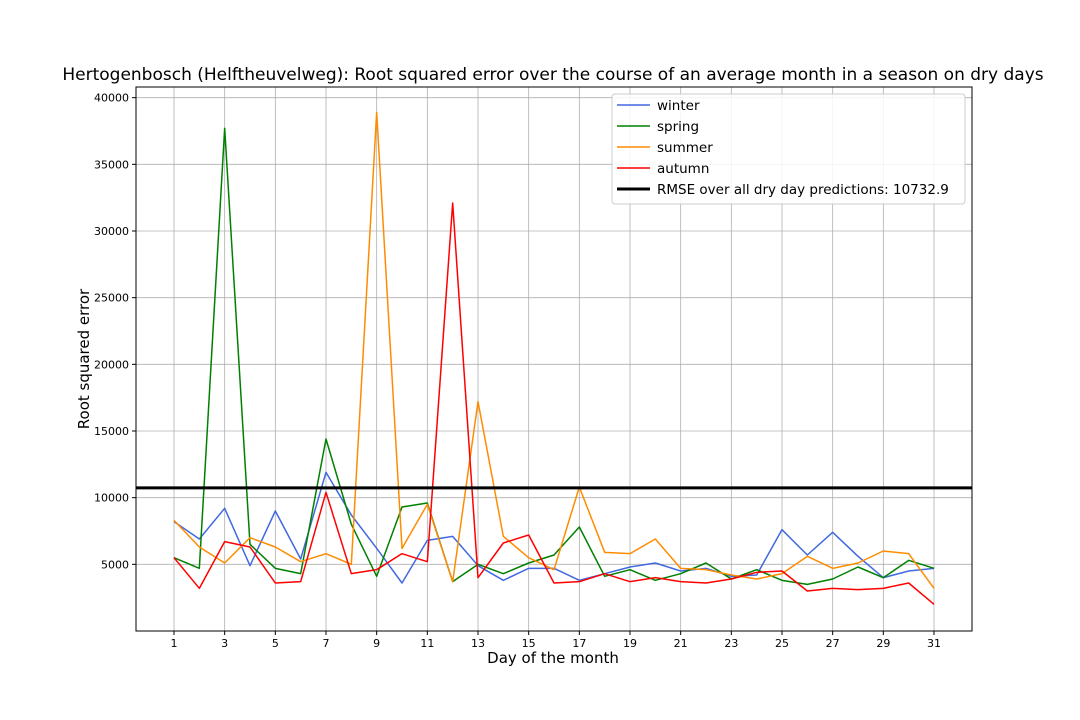 The image size is (1080, 720). I want to click on x-tick-label: 5, so click(275, 643).